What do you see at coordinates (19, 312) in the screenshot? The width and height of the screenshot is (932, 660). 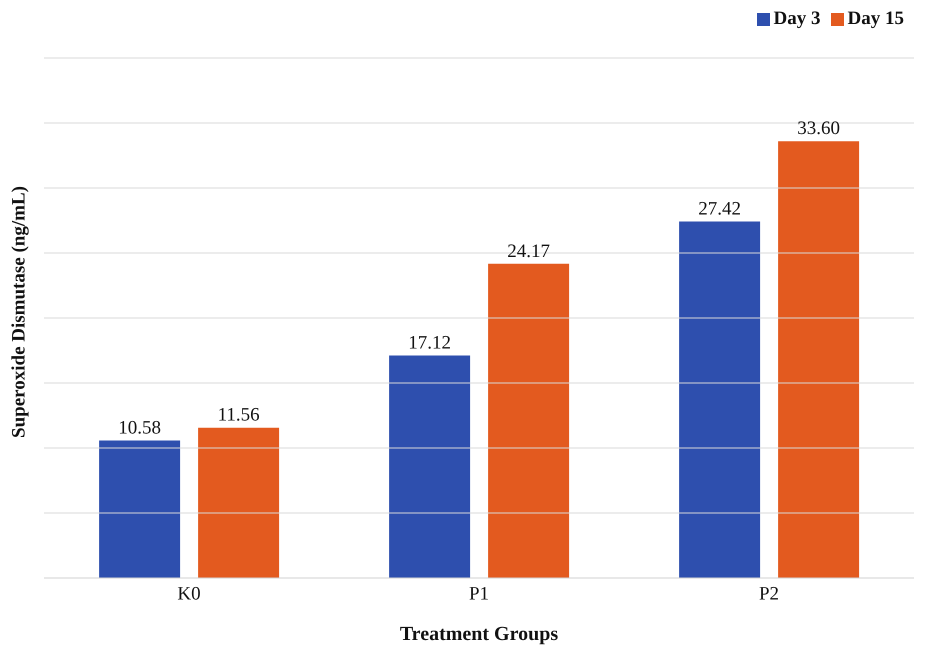 I see `y-axis-title: Superoxide Dismutase (ng/mL)` at bounding box center [19, 312].